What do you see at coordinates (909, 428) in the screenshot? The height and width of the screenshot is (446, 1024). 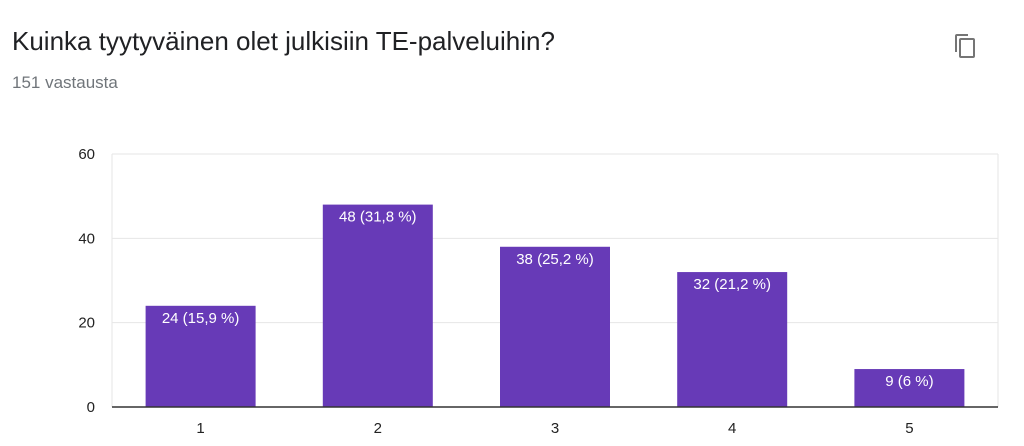 I see `x-tick-label: 5` at bounding box center [909, 428].